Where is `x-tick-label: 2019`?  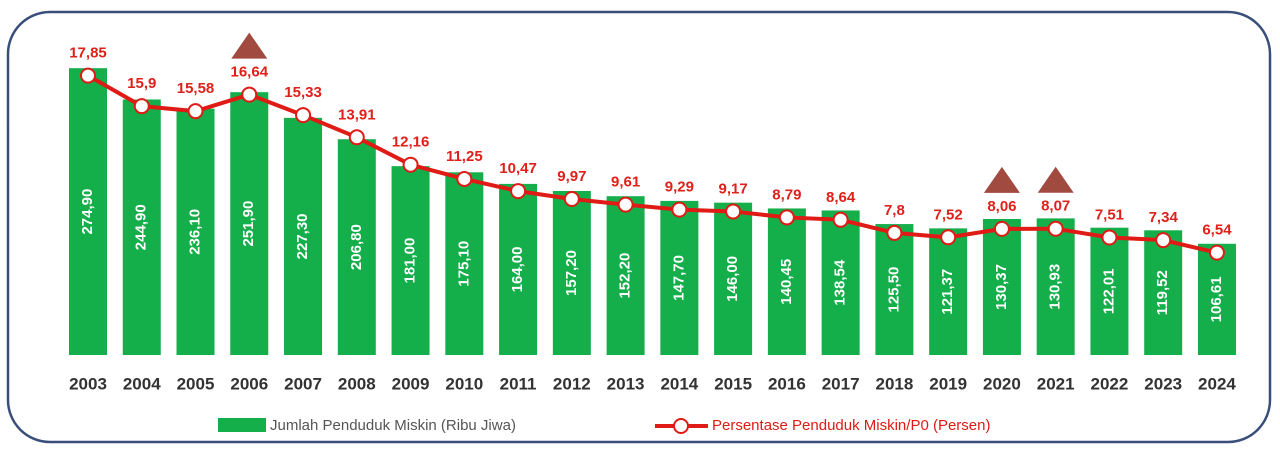
x-tick-label: 2019 is located at coordinates (948, 383).